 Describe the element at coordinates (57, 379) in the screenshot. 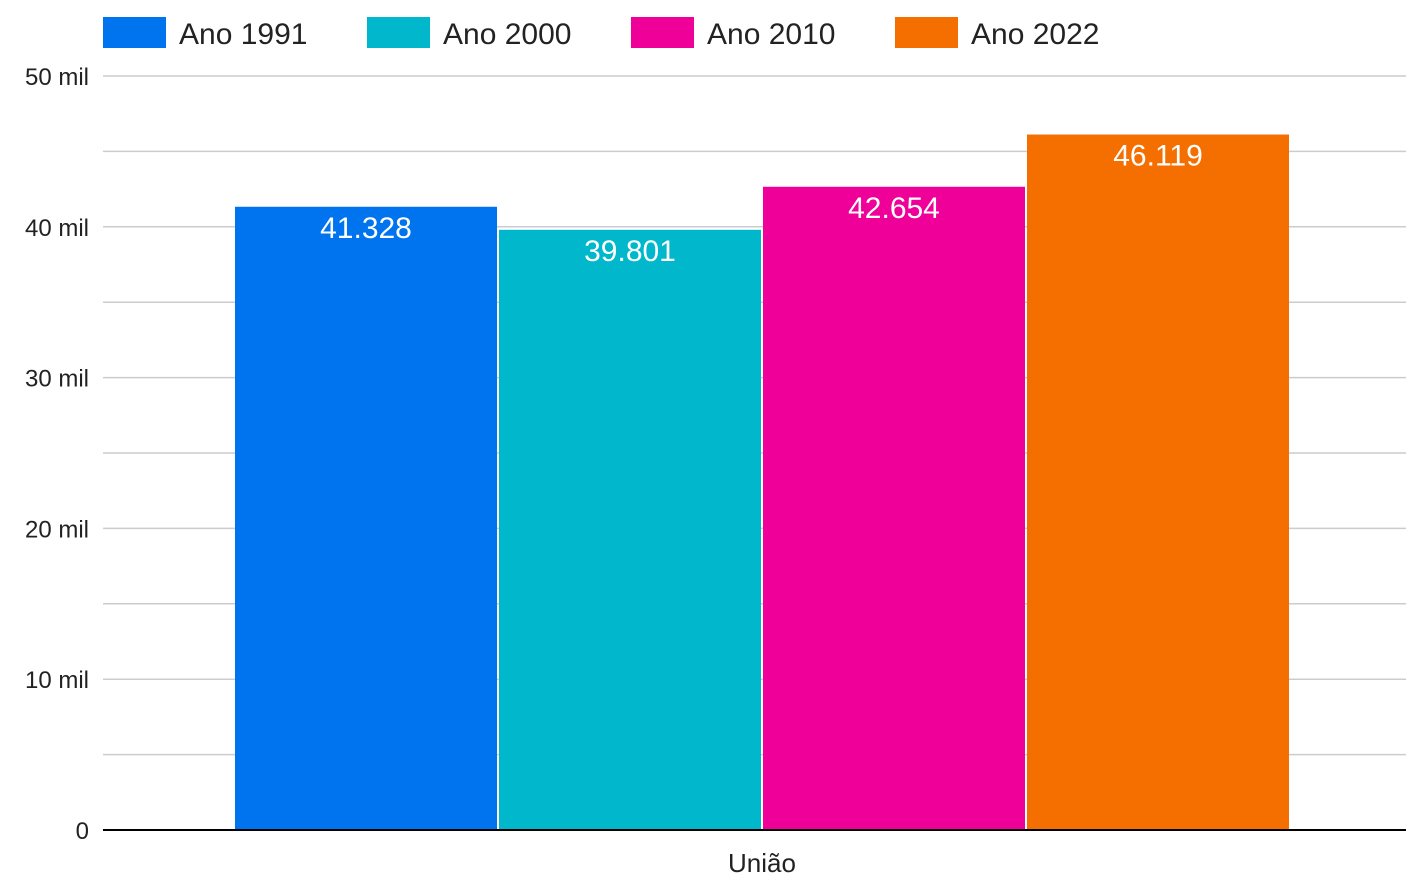

I see `y-tick-label: 30 mil` at that location.